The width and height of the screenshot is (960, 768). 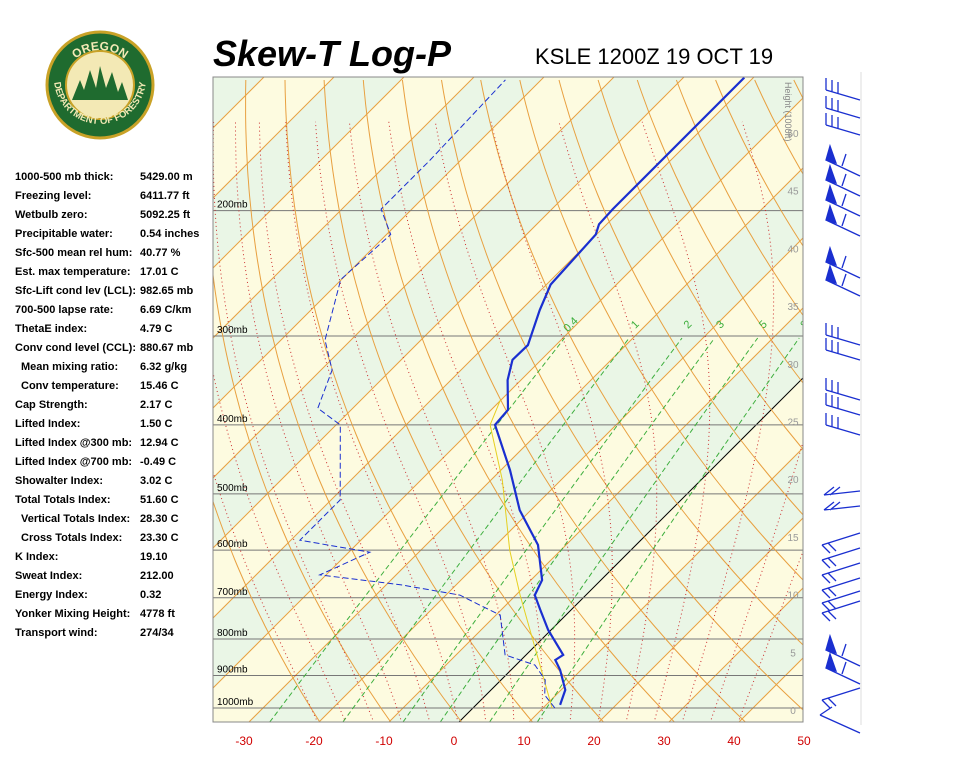 What do you see at coordinates (51, 595) in the screenshot?
I see `index-label: Energy Index:` at bounding box center [51, 595].